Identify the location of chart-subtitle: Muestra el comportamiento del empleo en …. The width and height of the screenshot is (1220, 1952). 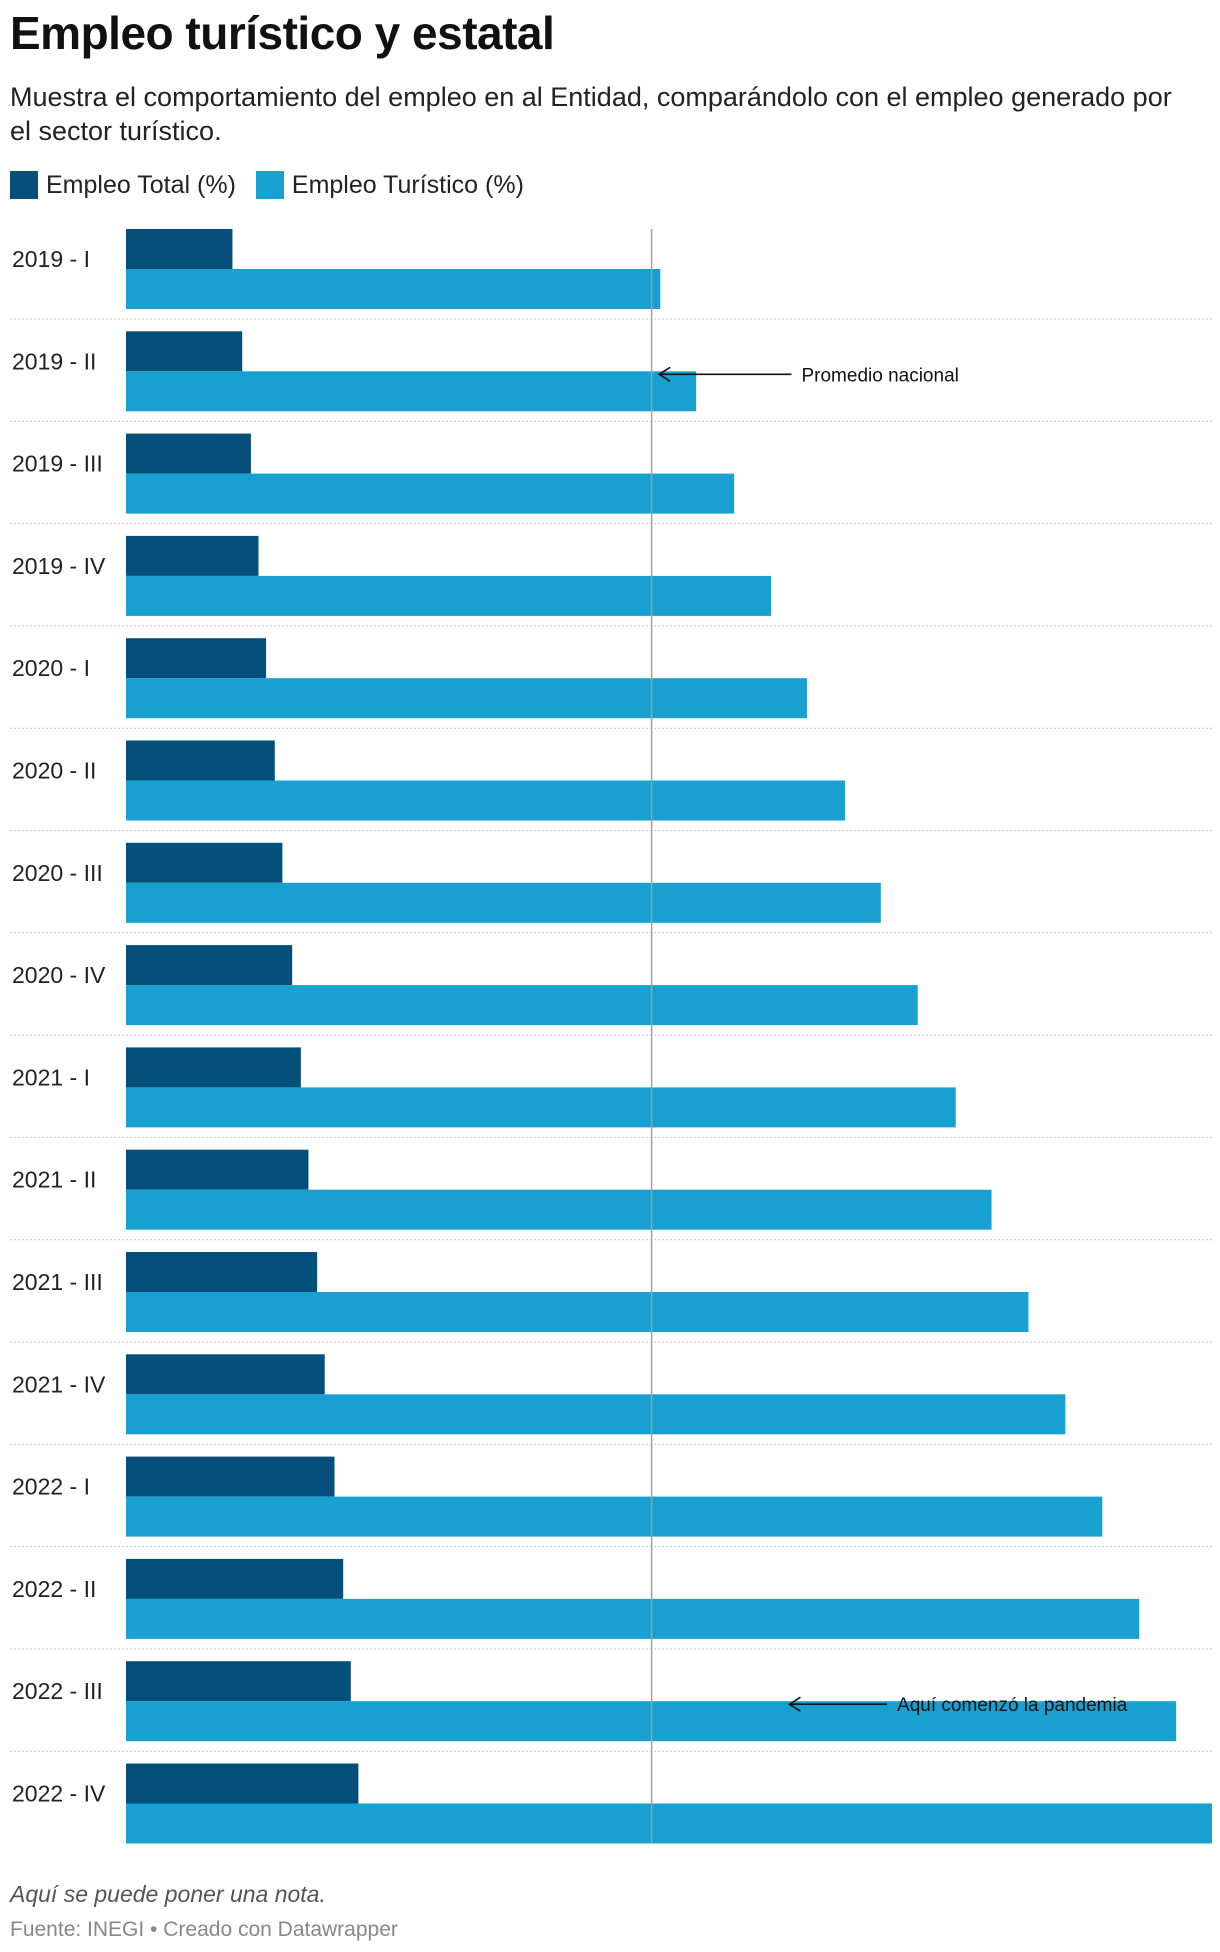
(591, 114).